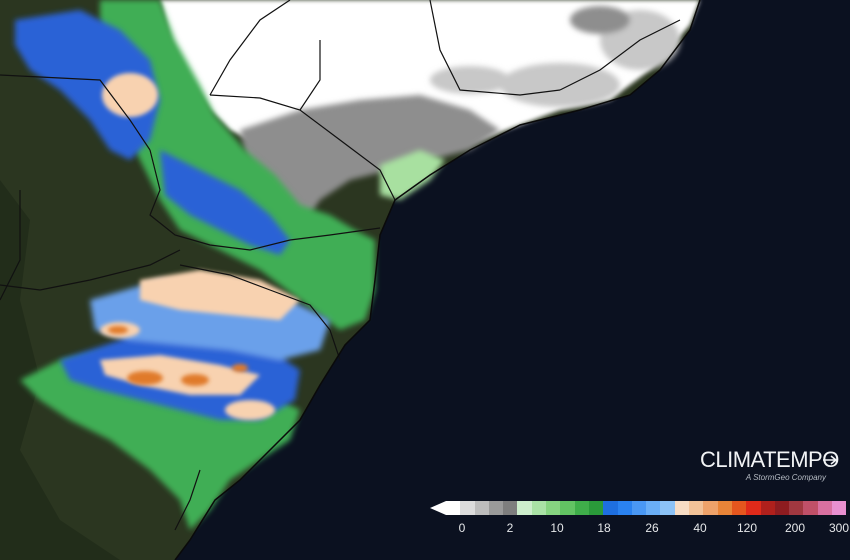  I want to click on brand-subtitle: A StormGeo Company, so click(785, 477).